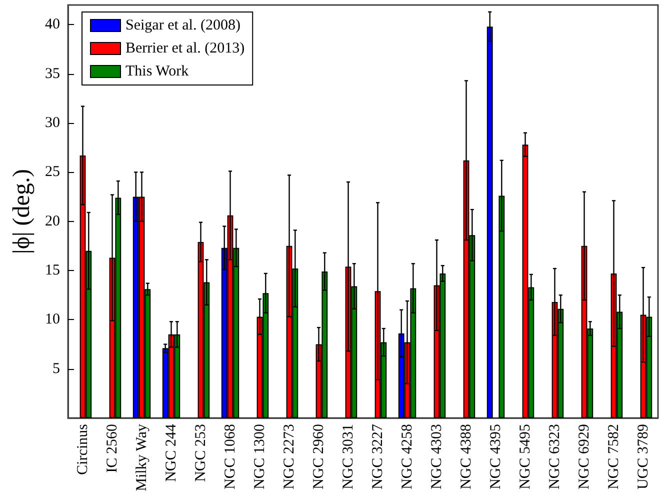 Image resolution: width=668 pixels, height=503 pixels. What do you see at coordinates (22, 211) in the screenshot?
I see `y-axis-title: |ϕ| (deg.)` at bounding box center [22, 211].